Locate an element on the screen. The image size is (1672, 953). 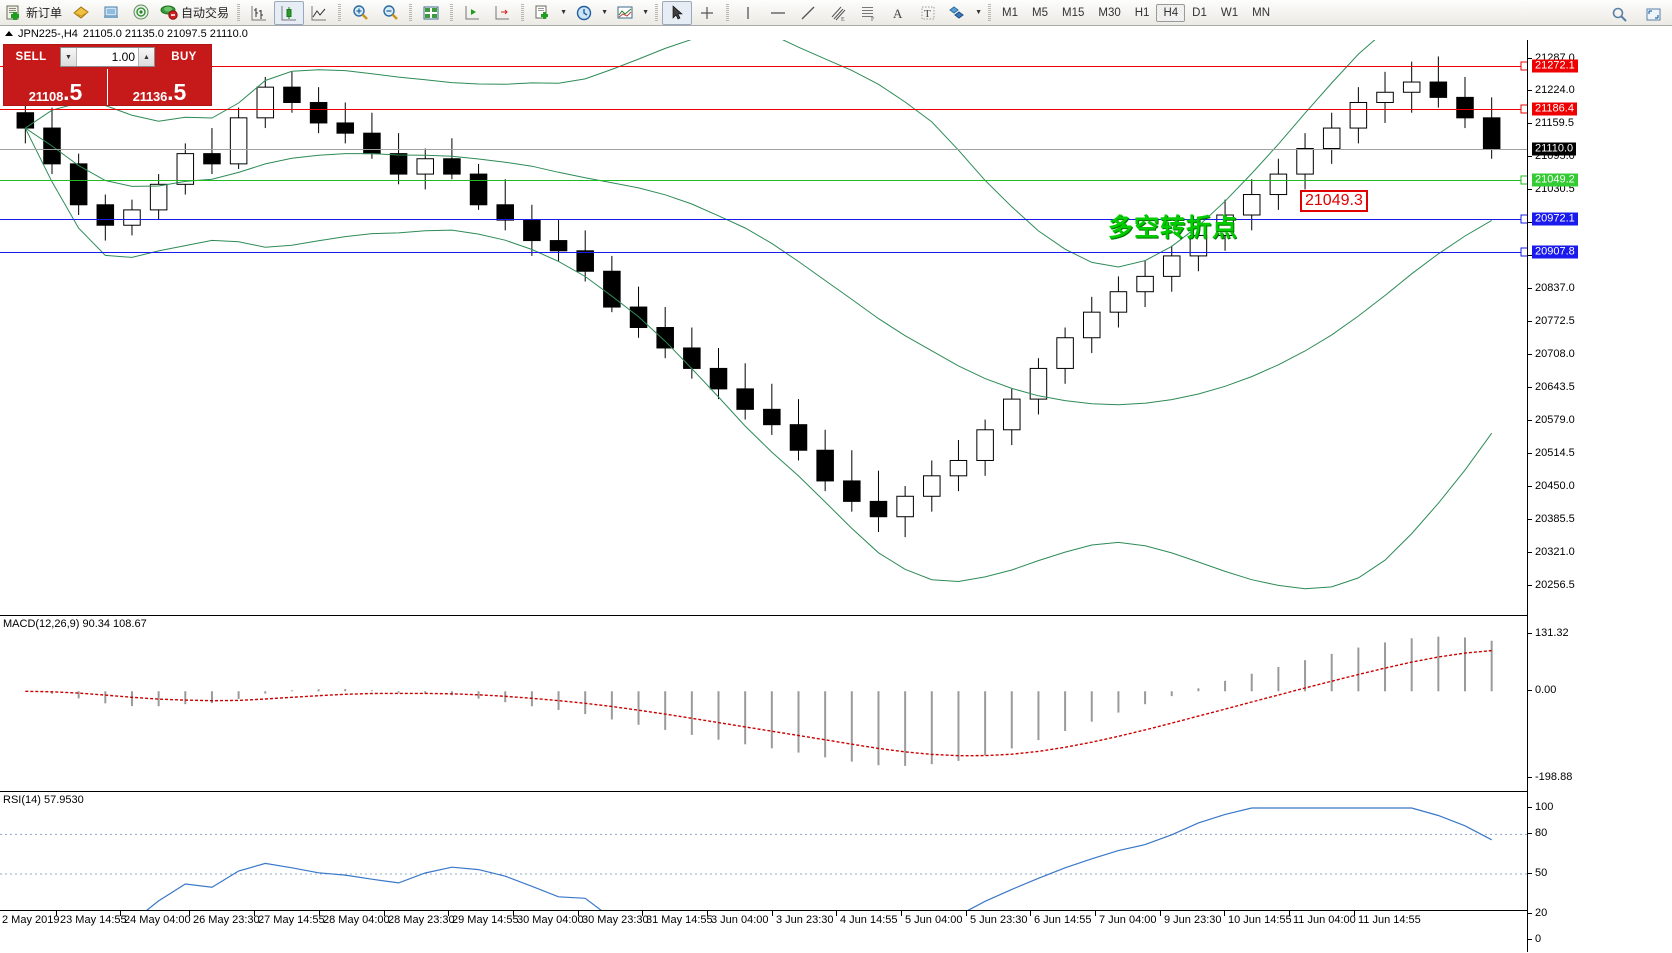
price-level-tag: 21049.2 is located at coordinates (1555, 180).